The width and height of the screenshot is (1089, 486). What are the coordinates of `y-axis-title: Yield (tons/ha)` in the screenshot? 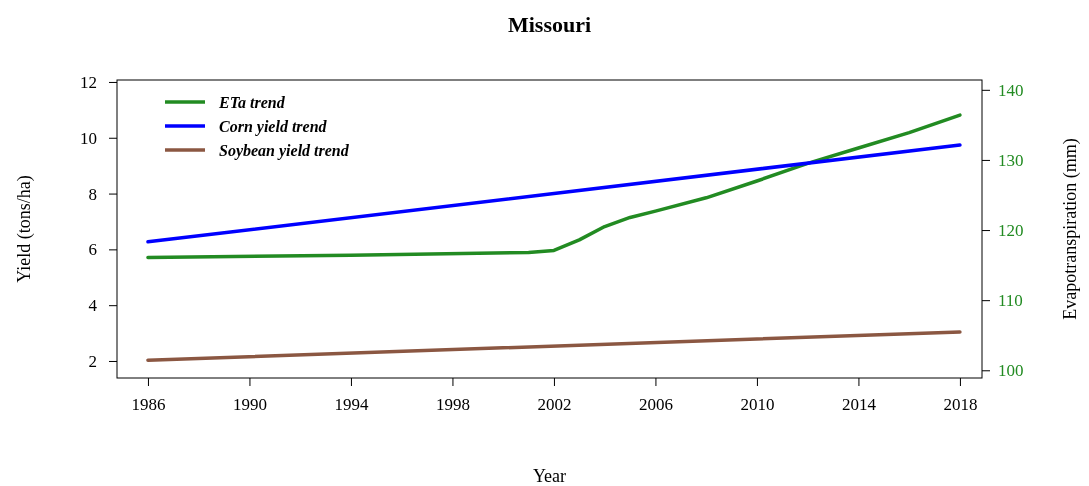 It's located at (24, 229).